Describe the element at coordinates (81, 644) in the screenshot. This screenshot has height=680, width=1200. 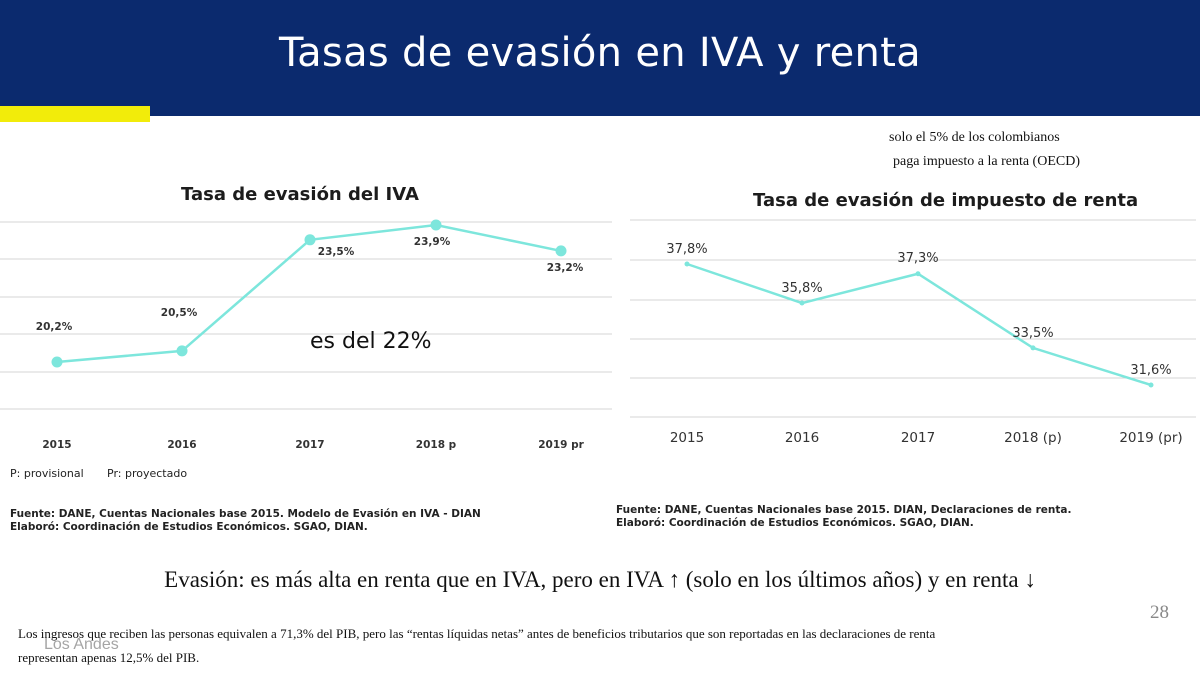
I see `university-logo: Los Andes` at that location.